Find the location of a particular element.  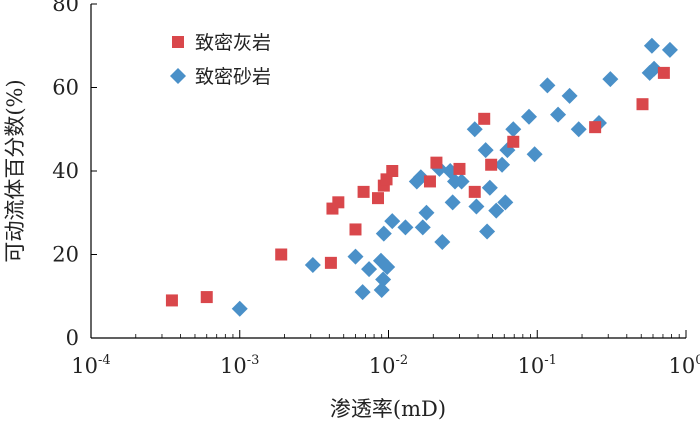

y-tick-label: 80 is located at coordinates (65, 8).